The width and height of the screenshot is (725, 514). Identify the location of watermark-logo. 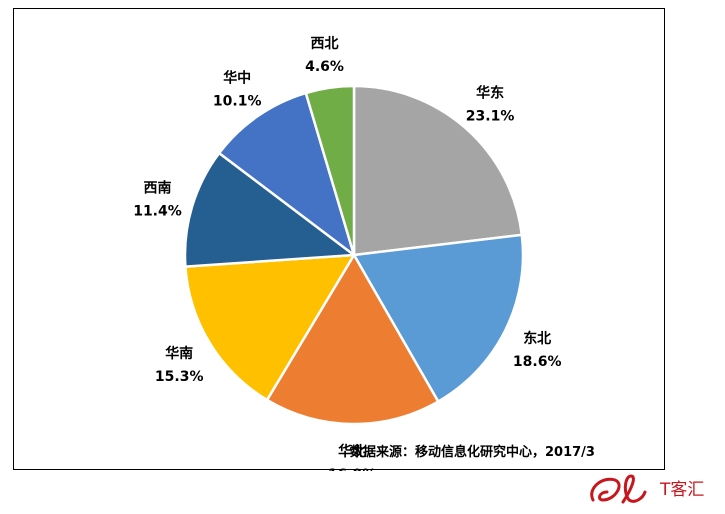
(618, 489).